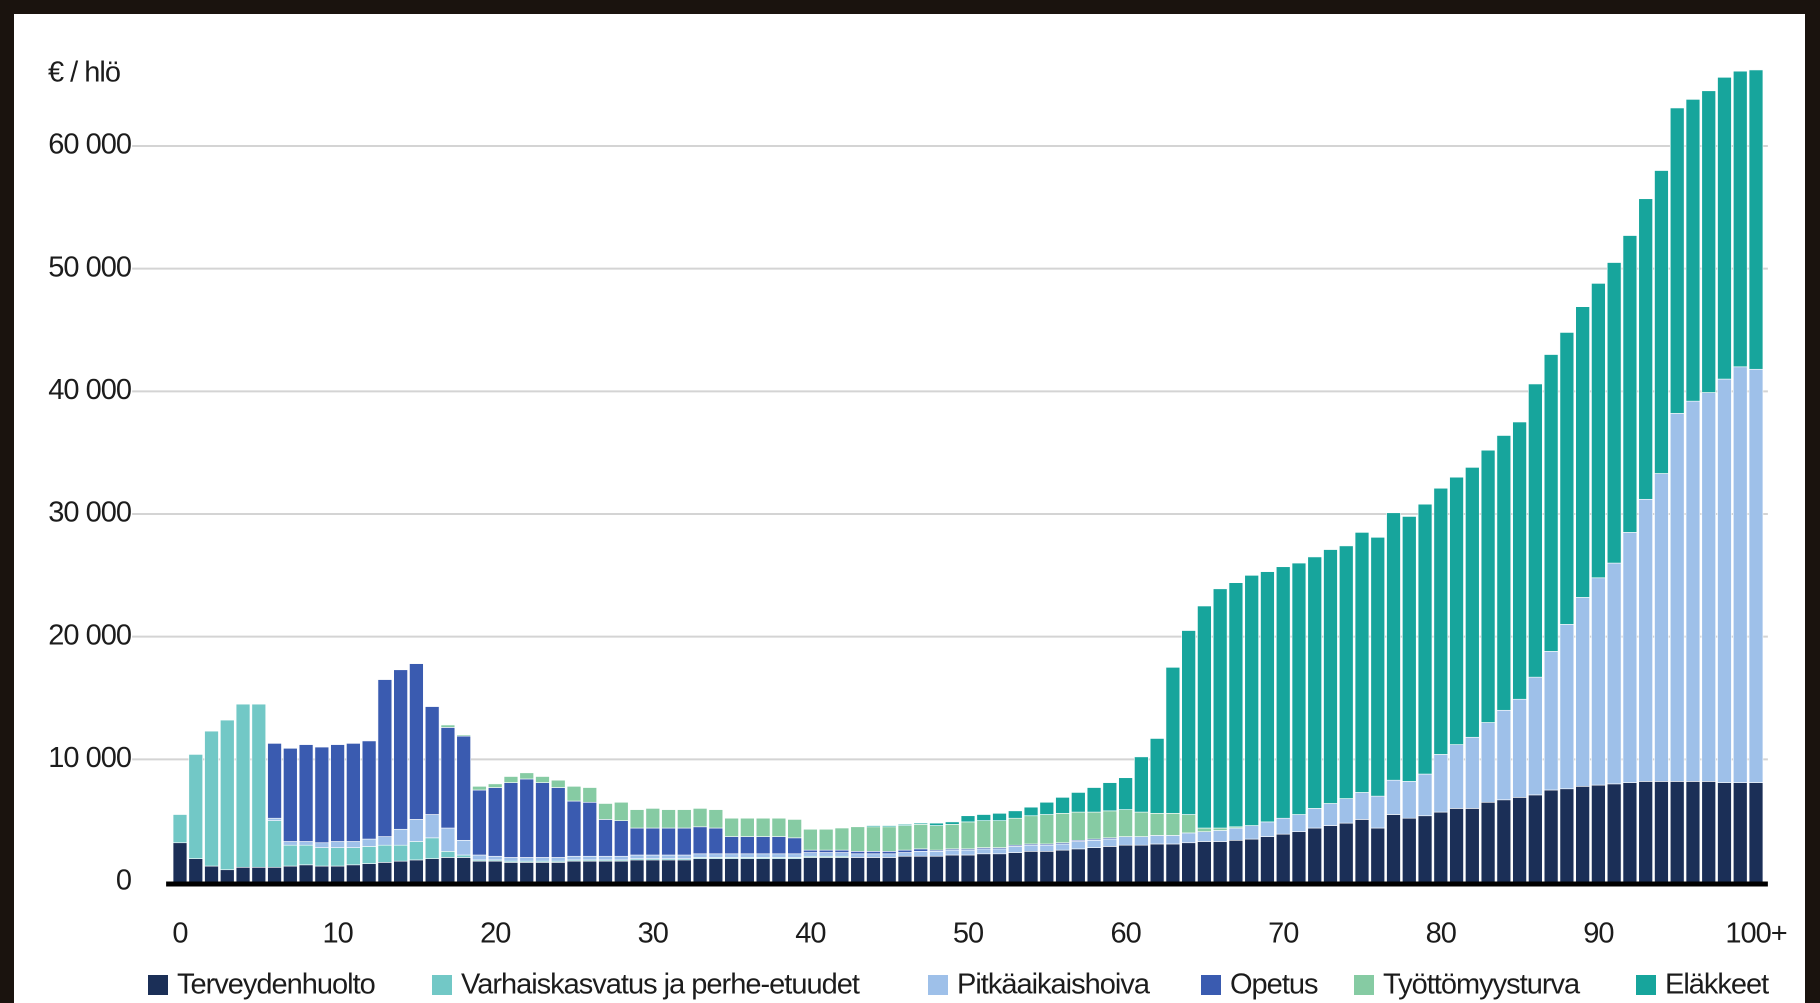 The image size is (1820, 1003). I want to click on legend-label: Varhaiskasvatus ja perhe-etuudet, so click(660, 985).